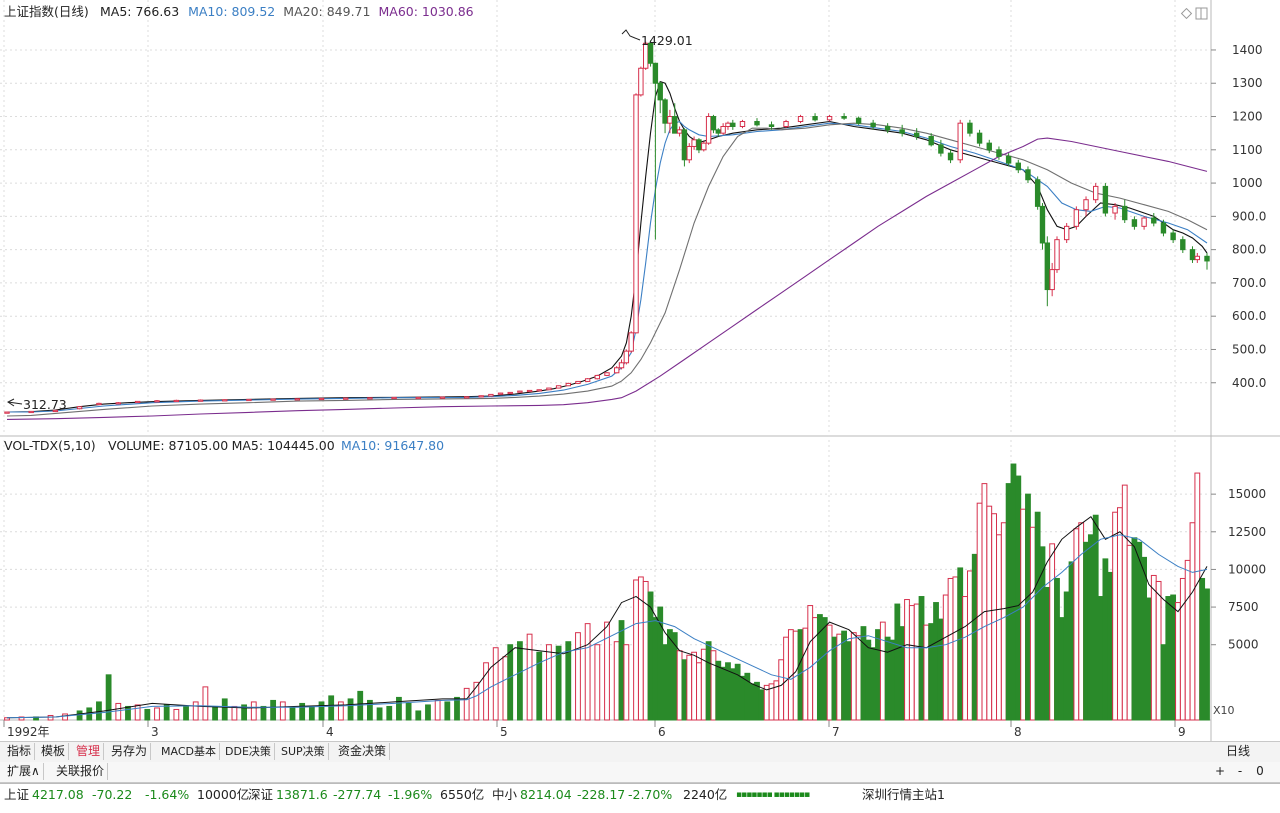 The height and width of the screenshot is (813, 1280). Describe the element at coordinates (1260, 771) in the screenshot. I see `zoom-reset-button: 0` at that location.